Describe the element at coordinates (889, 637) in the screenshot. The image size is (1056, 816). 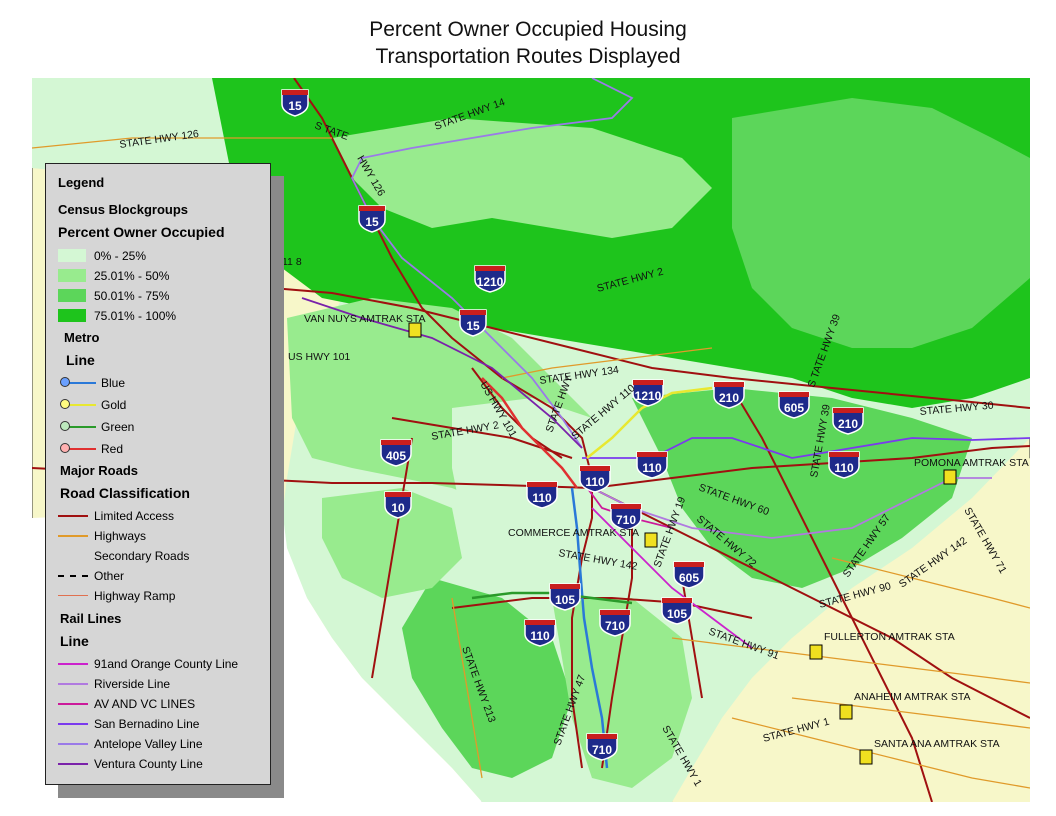
I see `station-label: FULLERTON AMTRAK STA` at that location.